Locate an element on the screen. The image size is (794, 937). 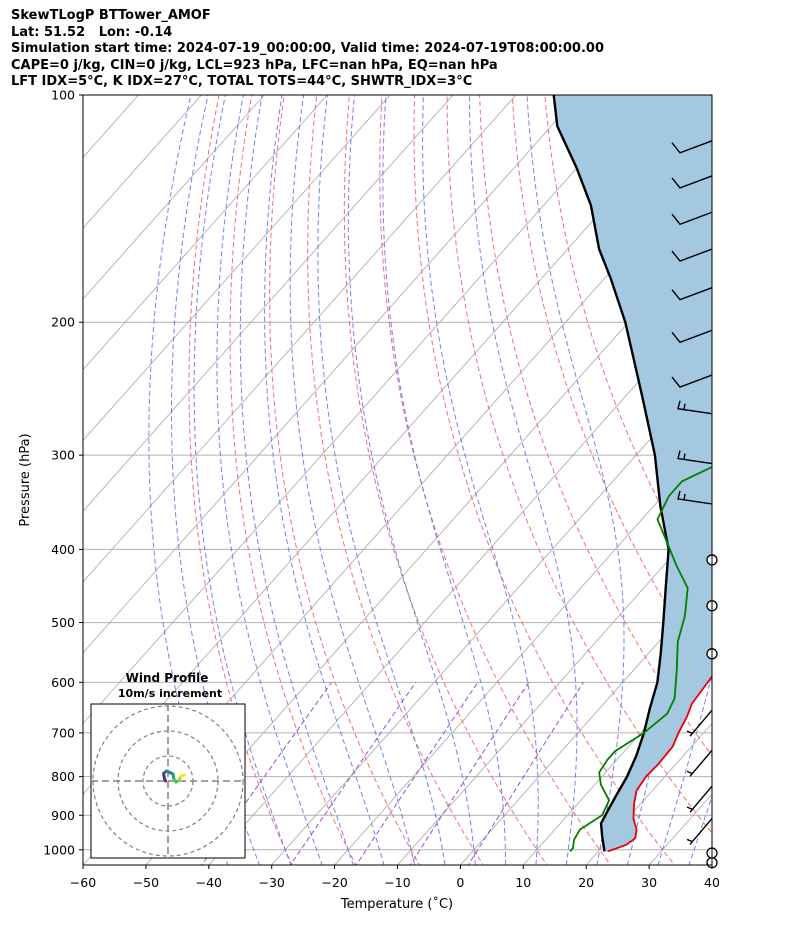
y-tick-label: 300 is located at coordinates (63, 455).